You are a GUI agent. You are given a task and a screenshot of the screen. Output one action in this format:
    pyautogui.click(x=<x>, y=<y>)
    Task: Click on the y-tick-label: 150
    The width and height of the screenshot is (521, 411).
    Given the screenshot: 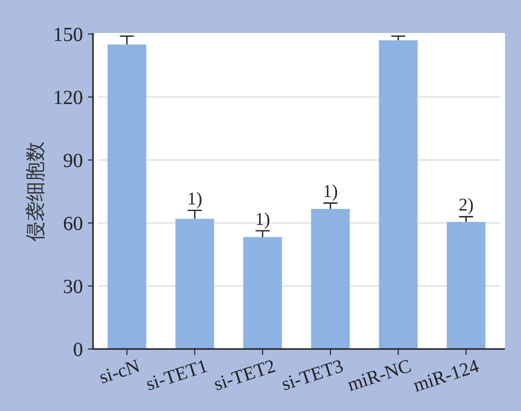 What is the action you would take?
    pyautogui.click(x=68, y=35)
    